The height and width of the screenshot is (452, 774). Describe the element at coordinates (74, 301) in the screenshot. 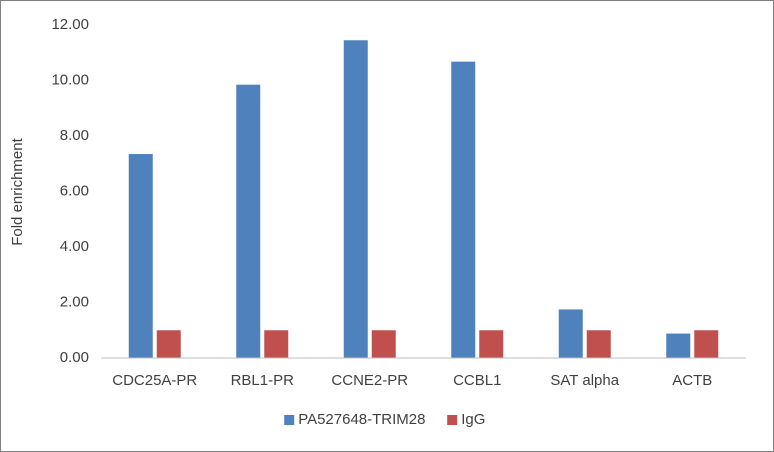

I see `y-tick-label: 2.00` at that location.